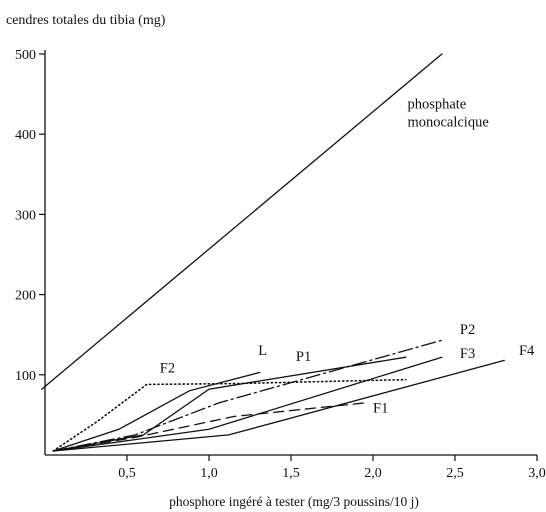 The width and height of the screenshot is (546, 512). What do you see at coordinates (86, 20) in the screenshot?
I see `y-axis-label: cendres totales du tibia (mg)` at bounding box center [86, 20].